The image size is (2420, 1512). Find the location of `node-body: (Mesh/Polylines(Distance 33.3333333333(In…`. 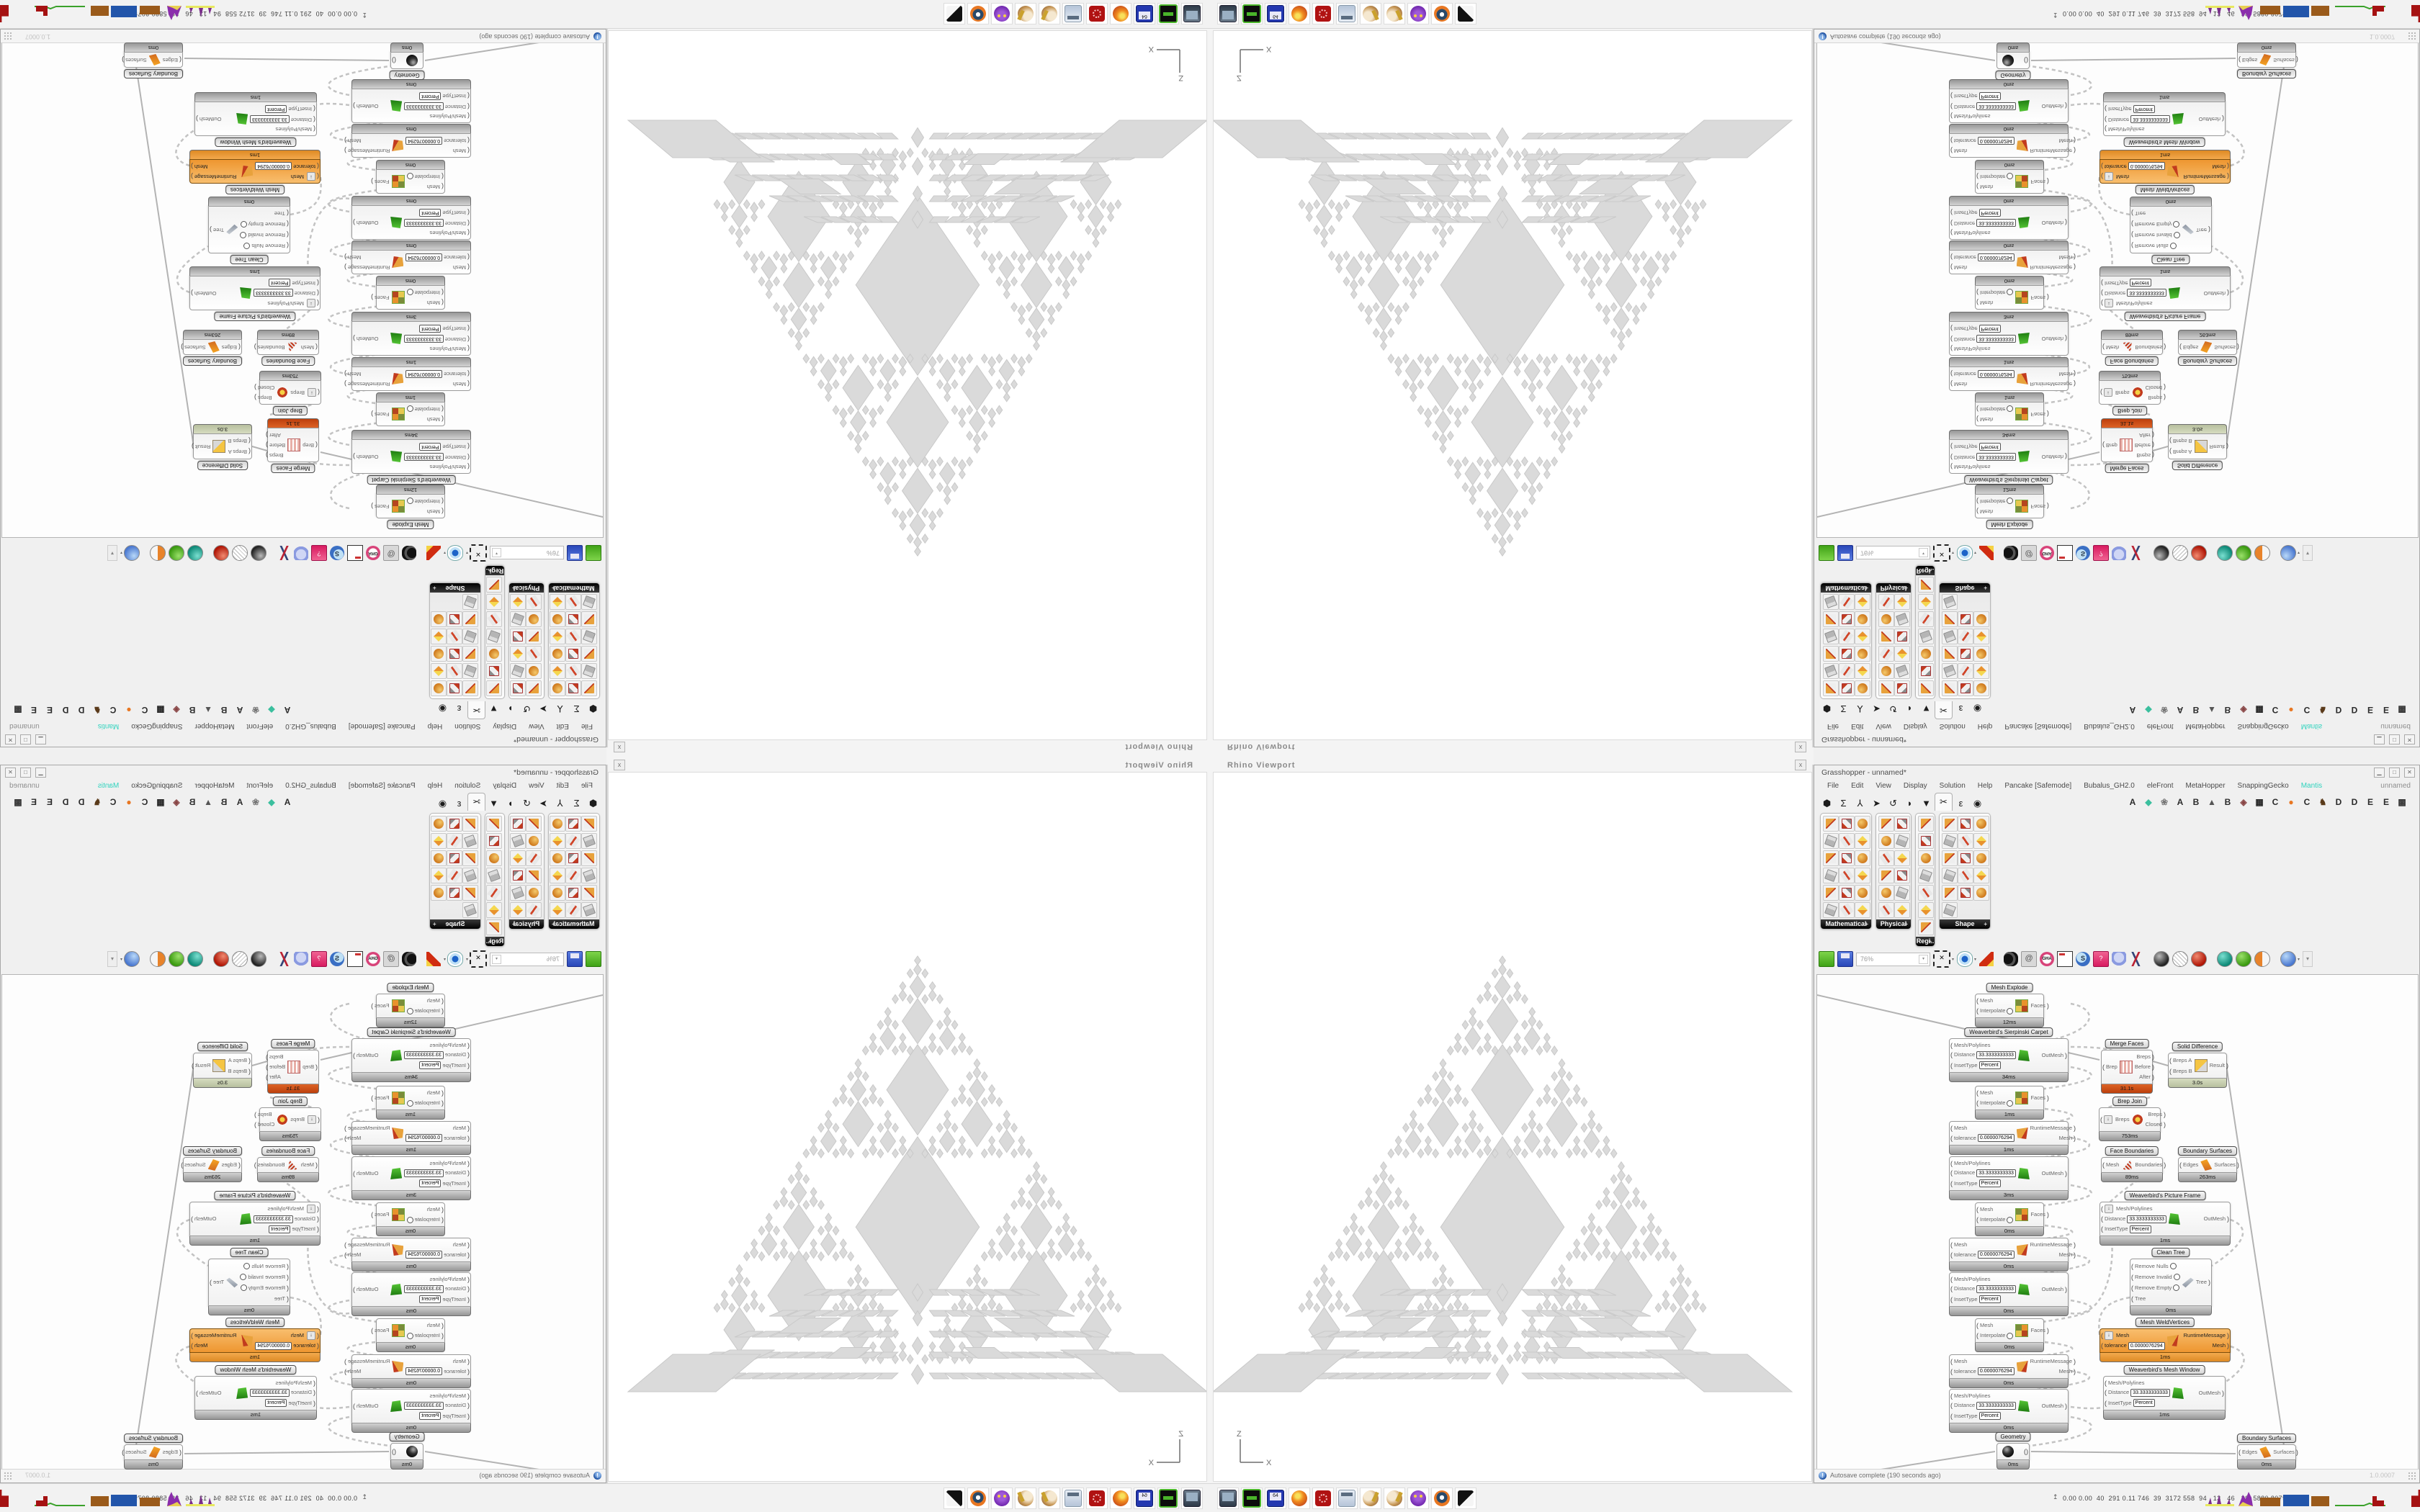

node-body: (Mesh/Polylines(Distance 33.3333333333(In… is located at coordinates (2009, 338).